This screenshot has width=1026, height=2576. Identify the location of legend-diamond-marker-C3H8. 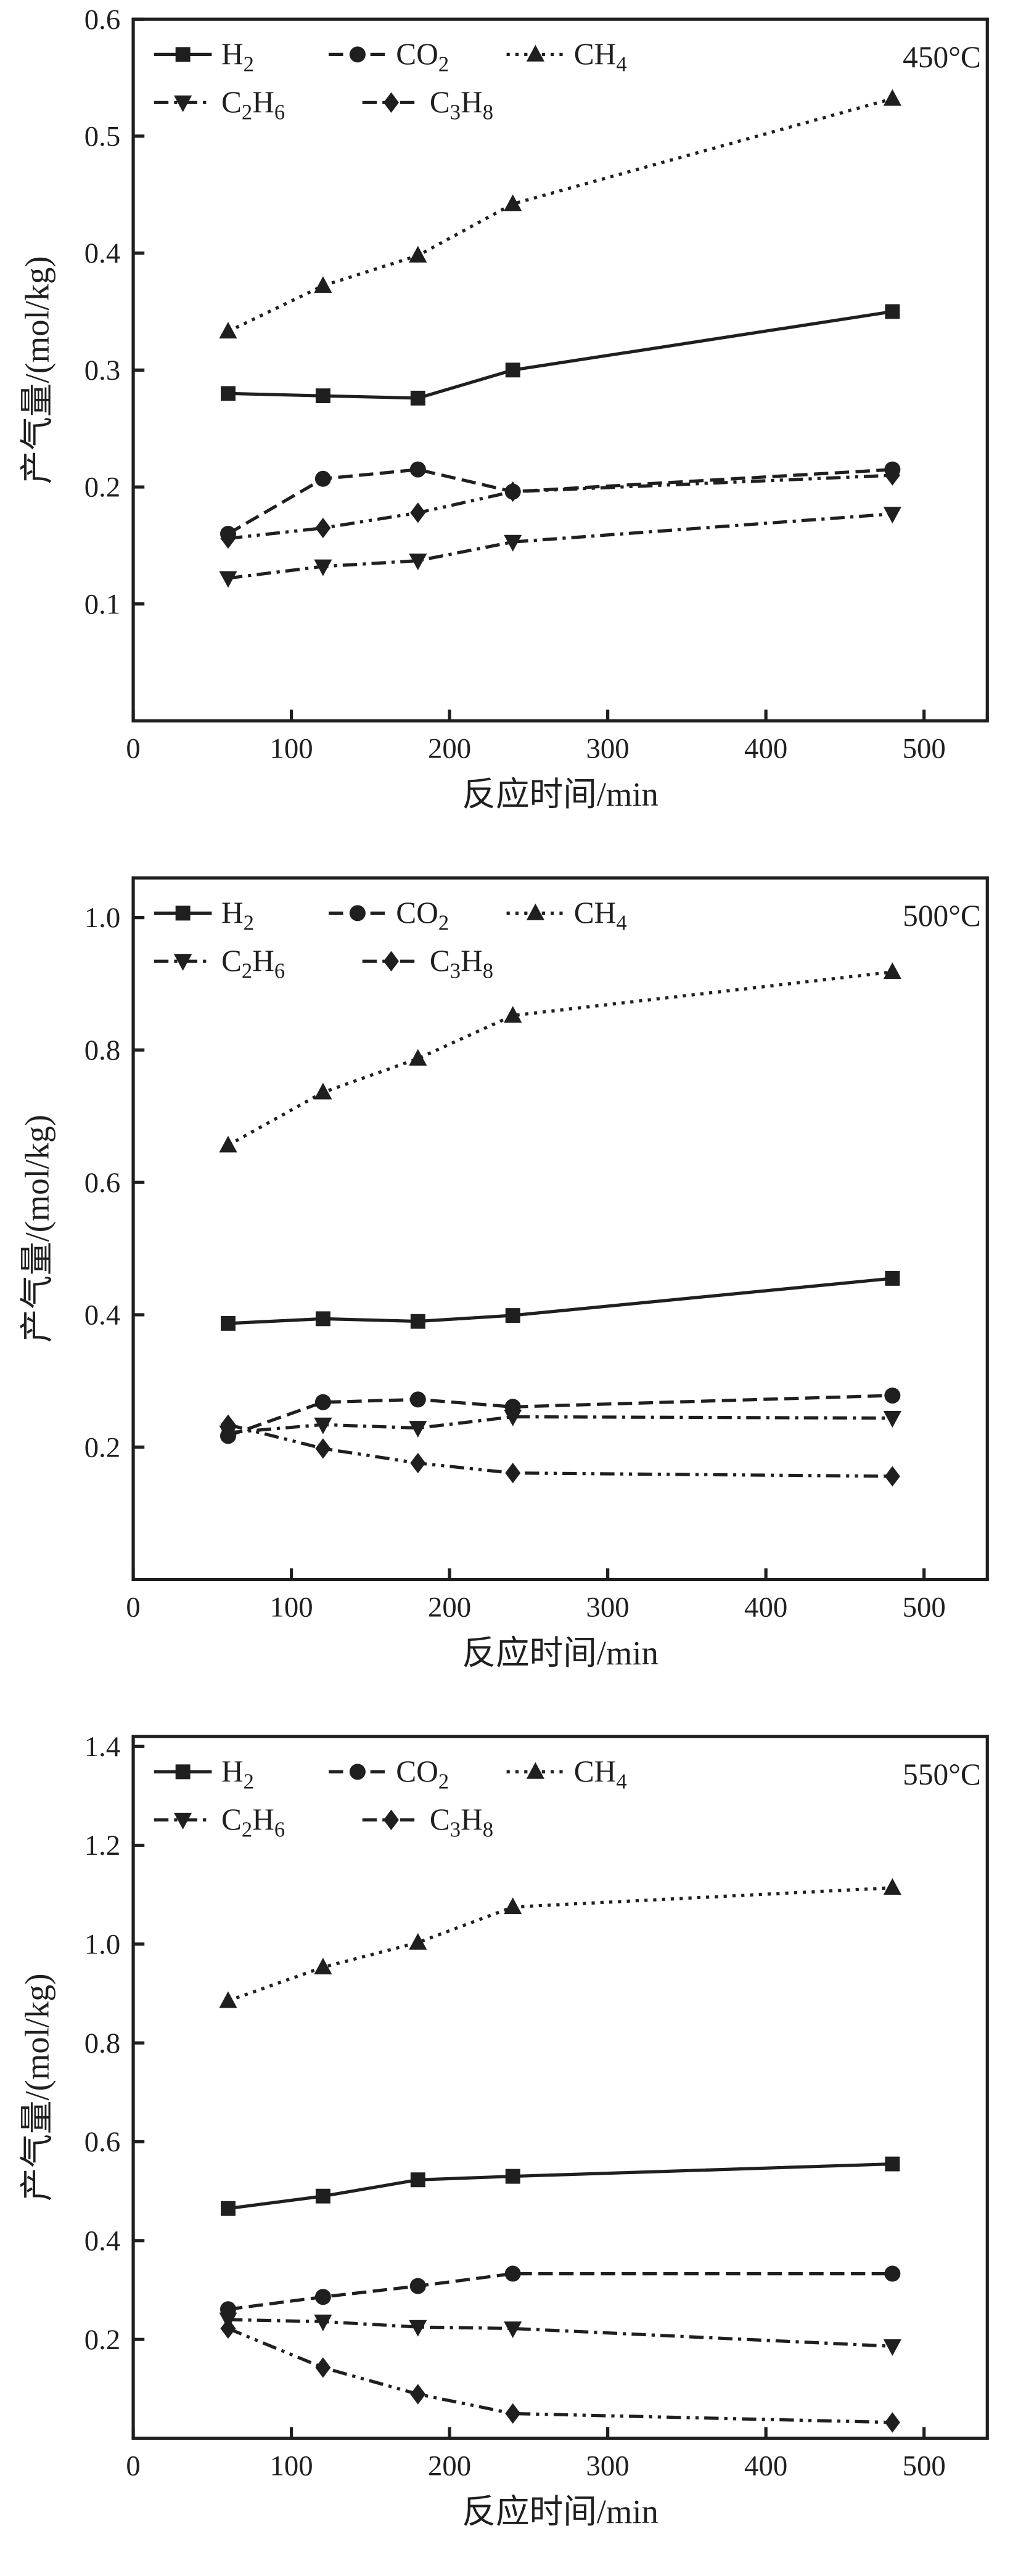
(391, 1819).